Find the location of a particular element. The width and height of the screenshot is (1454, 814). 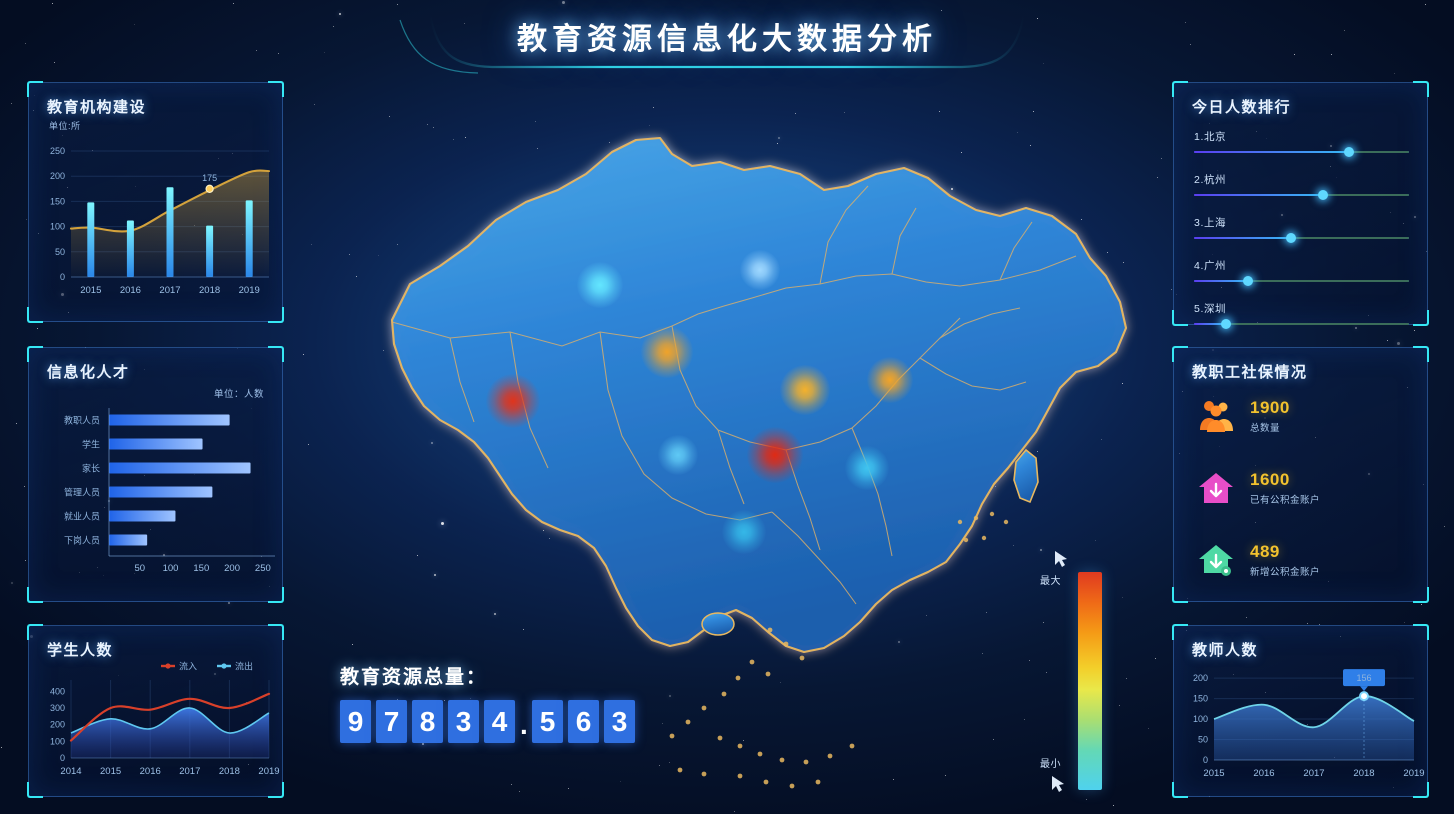

svg-text: 下岗人员 is located at coordinates (82, 541).